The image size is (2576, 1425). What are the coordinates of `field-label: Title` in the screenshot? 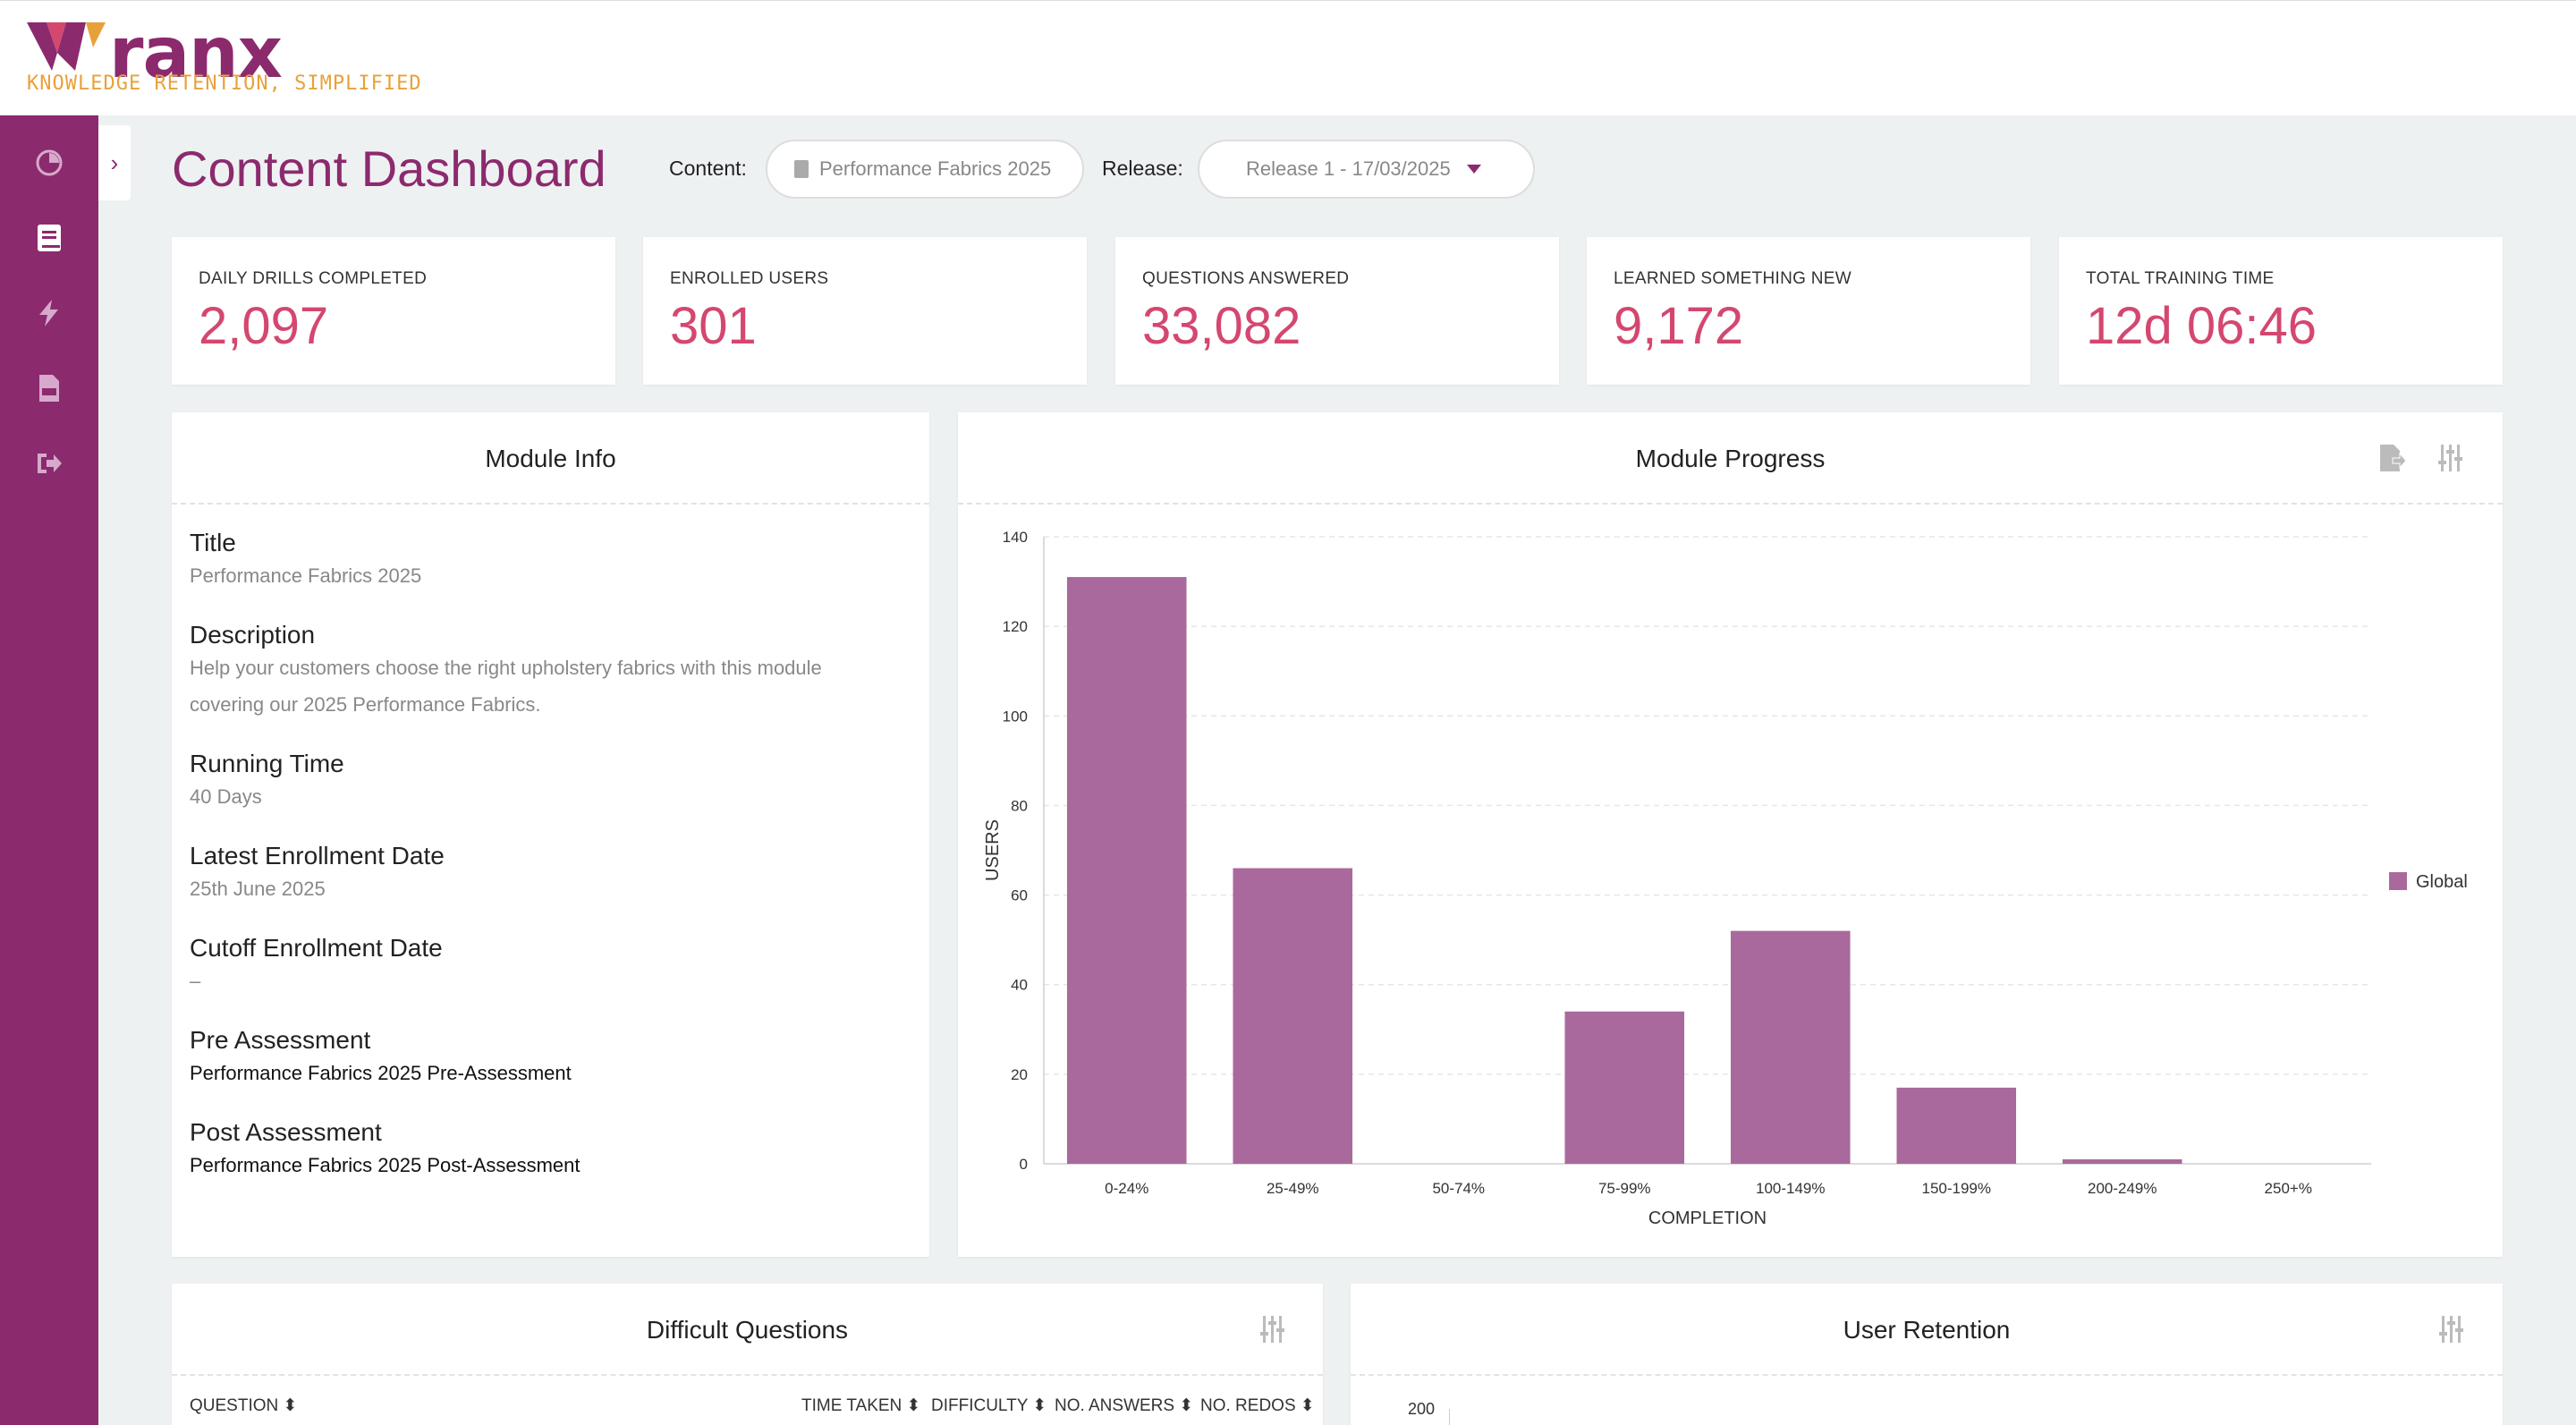 It's located at (213, 542).